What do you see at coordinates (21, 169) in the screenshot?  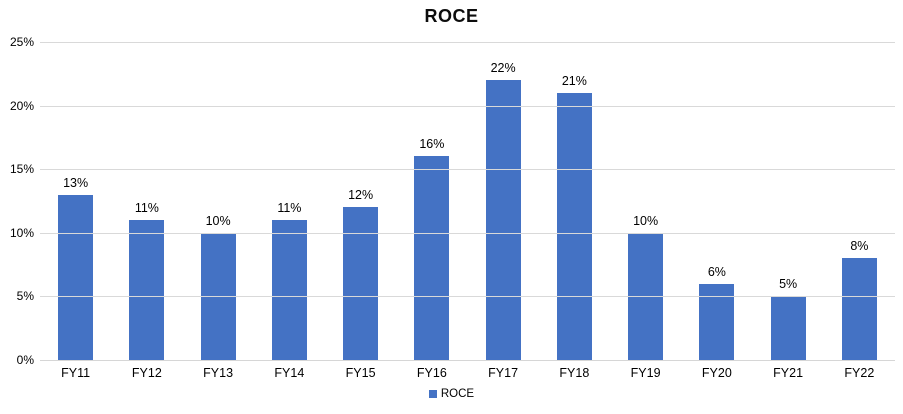 I see `y-tick-label: 15%` at bounding box center [21, 169].